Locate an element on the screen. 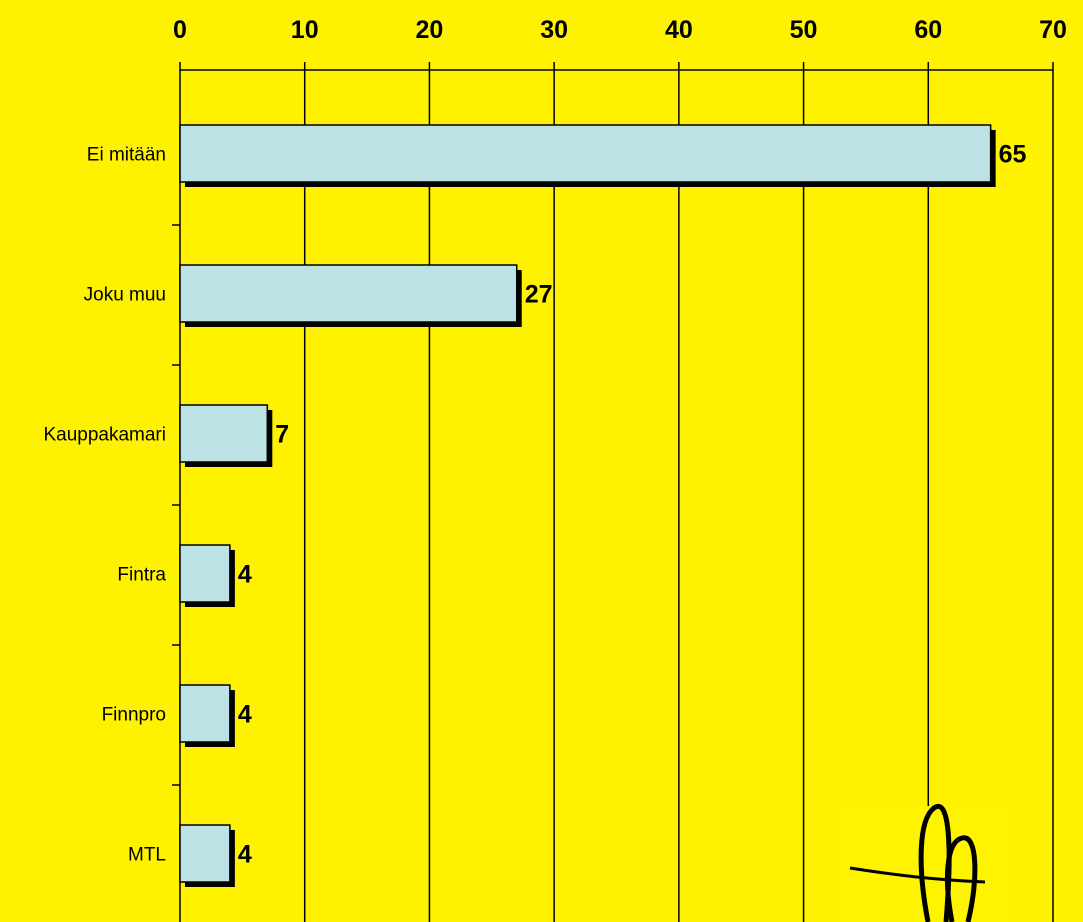  signature-logo-icon is located at coordinates (924, 862).